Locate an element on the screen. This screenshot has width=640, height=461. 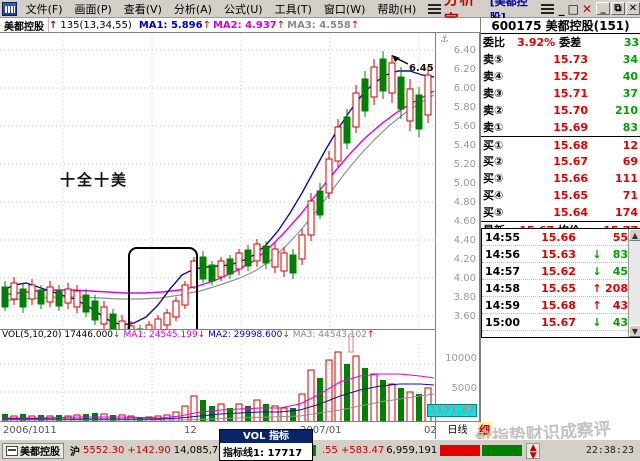
date-tick-4: 02 is located at coordinates (430, 430).